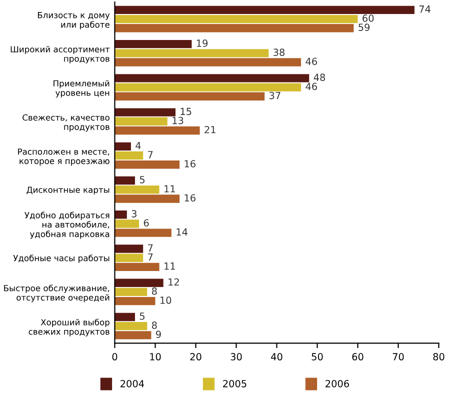 This screenshot has width=450, height=399. What do you see at coordinates (364, 27) in the screenshot?
I see `data-label: 59` at bounding box center [364, 27].